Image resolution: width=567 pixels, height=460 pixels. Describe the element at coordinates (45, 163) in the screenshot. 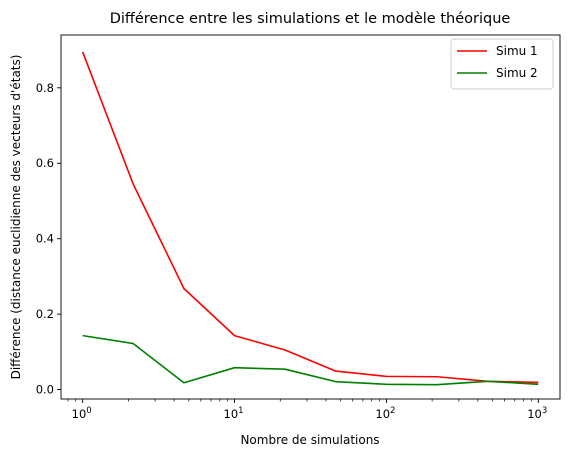

I see `y-tick-label: 0.6` at that location.